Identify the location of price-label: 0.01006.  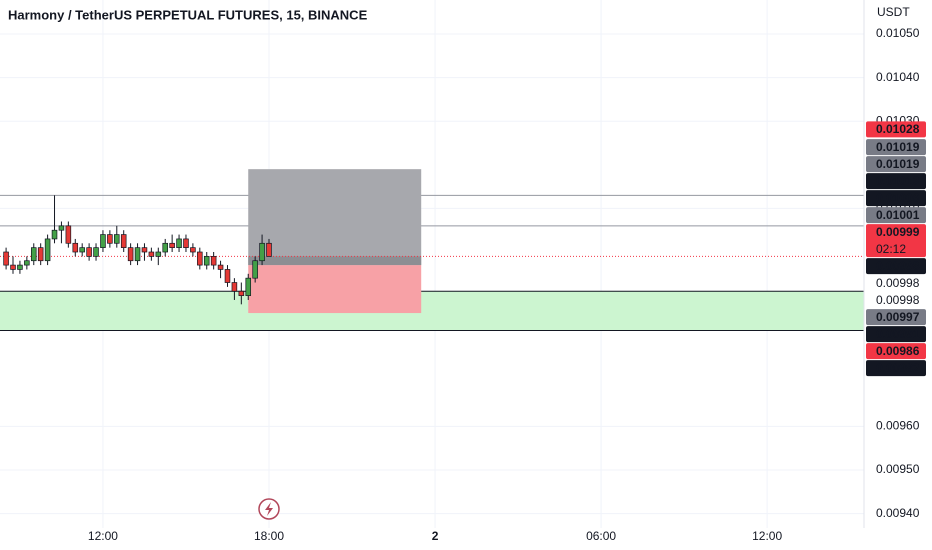
(898, 198).